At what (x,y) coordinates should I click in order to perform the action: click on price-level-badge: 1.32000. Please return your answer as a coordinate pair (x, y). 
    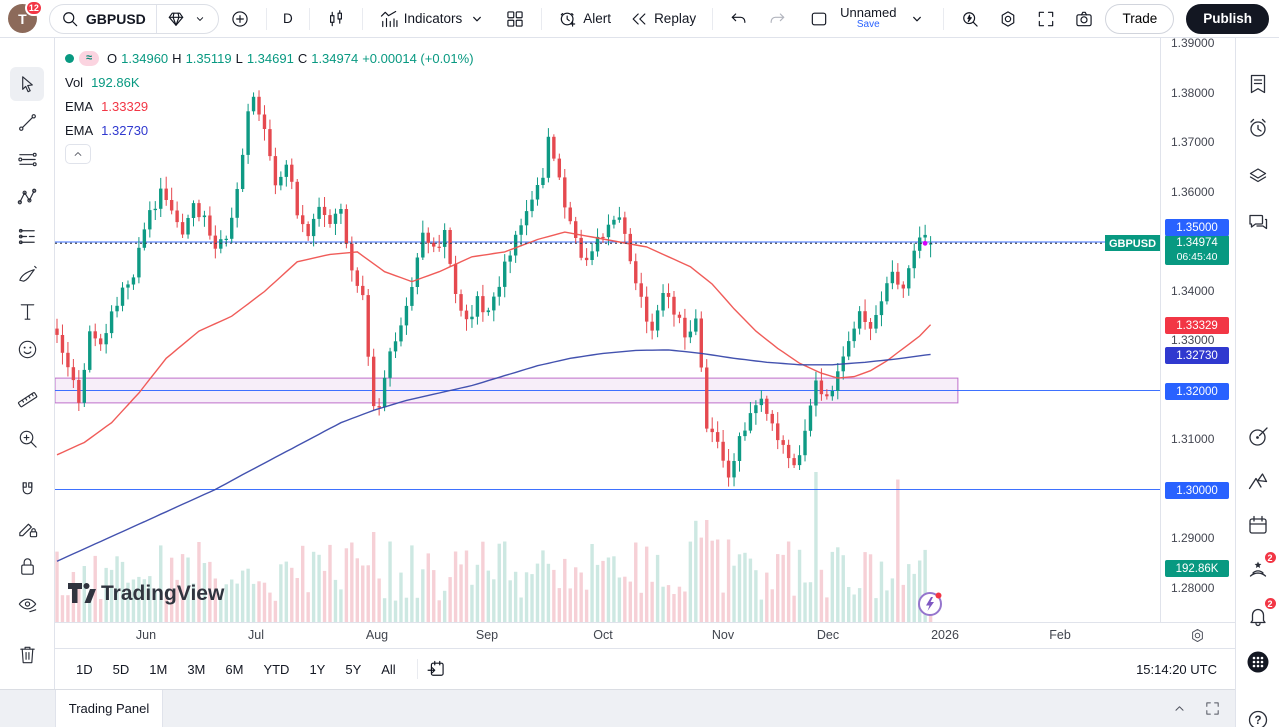
    Looking at the image, I should click on (1197, 391).